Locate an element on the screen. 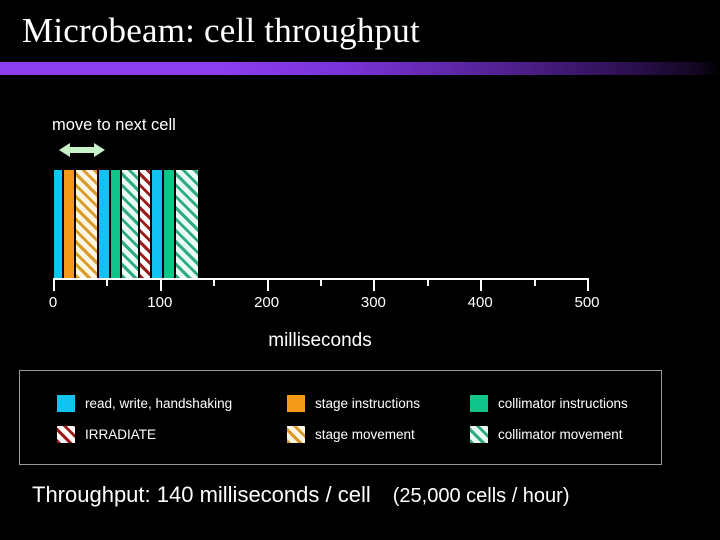  timeline-segment-stagemove is located at coordinates (86, 224).